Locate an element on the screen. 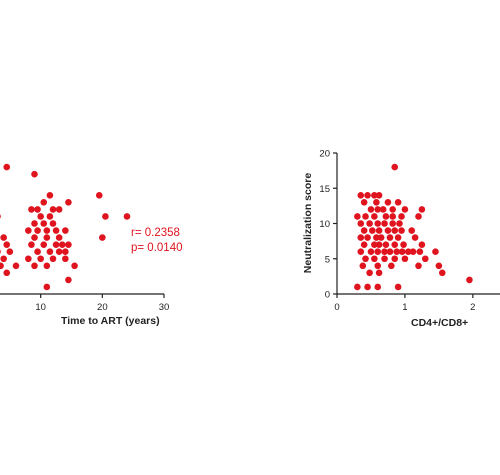 Image resolution: width=500 pixels, height=475 pixels. right-y-tick-label: 5 is located at coordinates (327, 259).